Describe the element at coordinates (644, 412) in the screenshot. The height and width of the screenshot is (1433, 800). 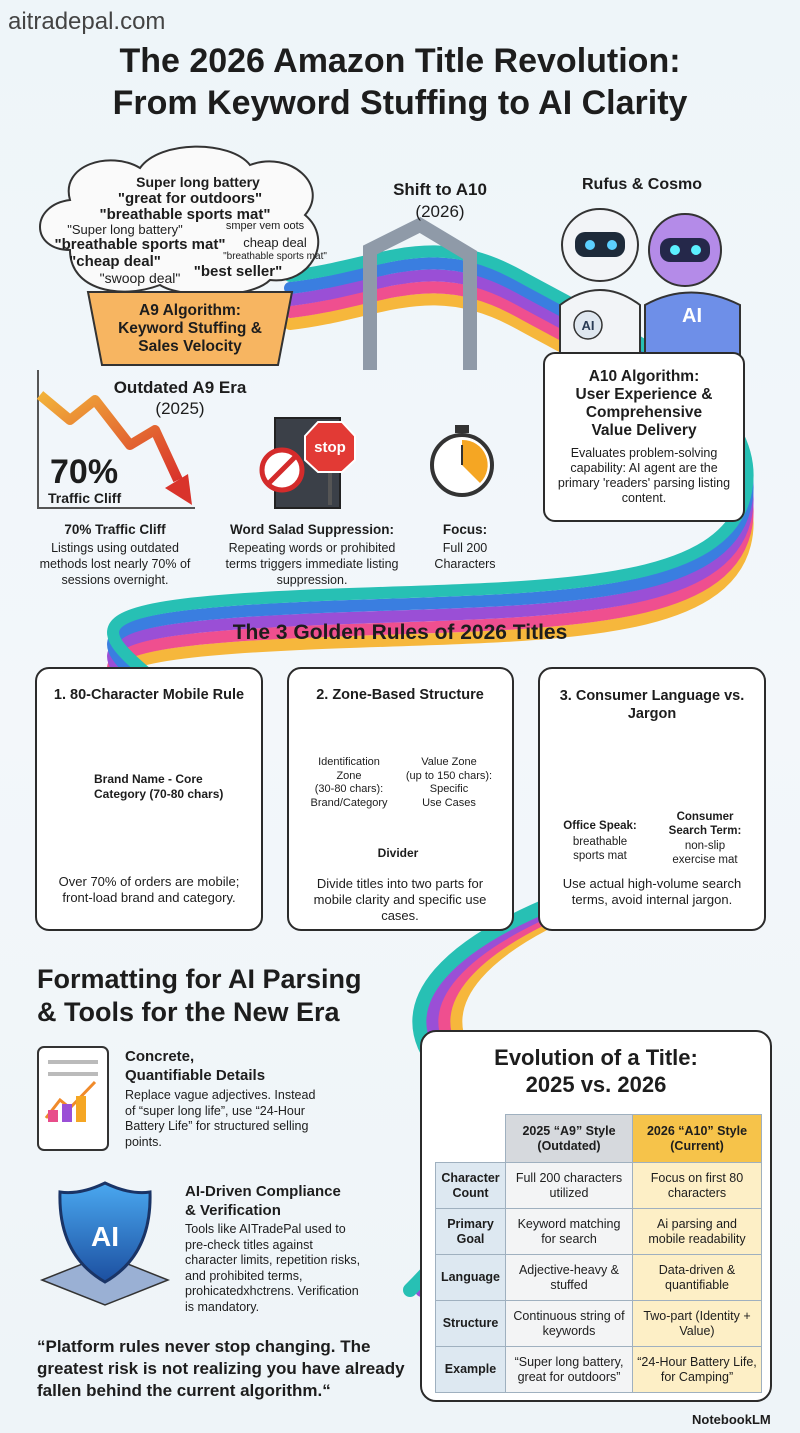
I see `text-line: Comprehensive` at that location.